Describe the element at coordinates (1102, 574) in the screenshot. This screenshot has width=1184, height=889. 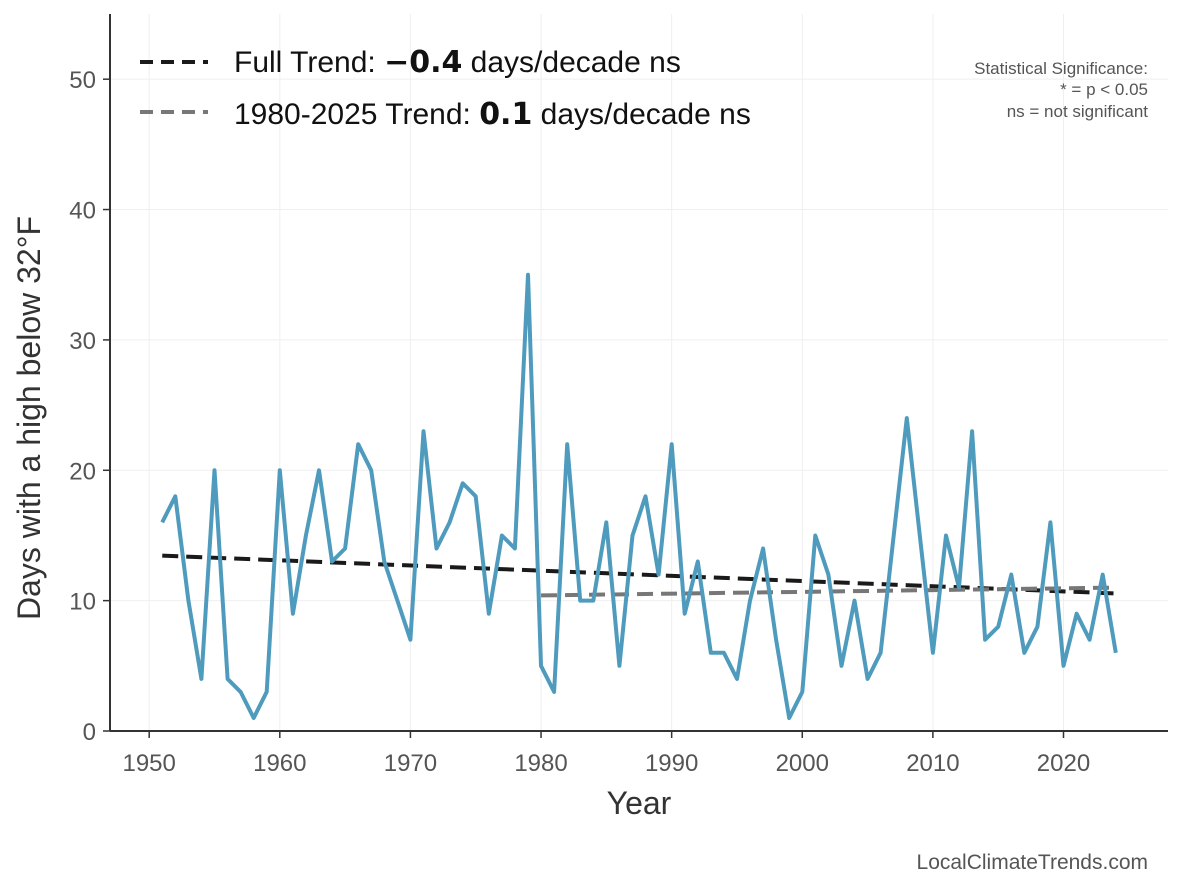
I see `data-point-2023` at that location.